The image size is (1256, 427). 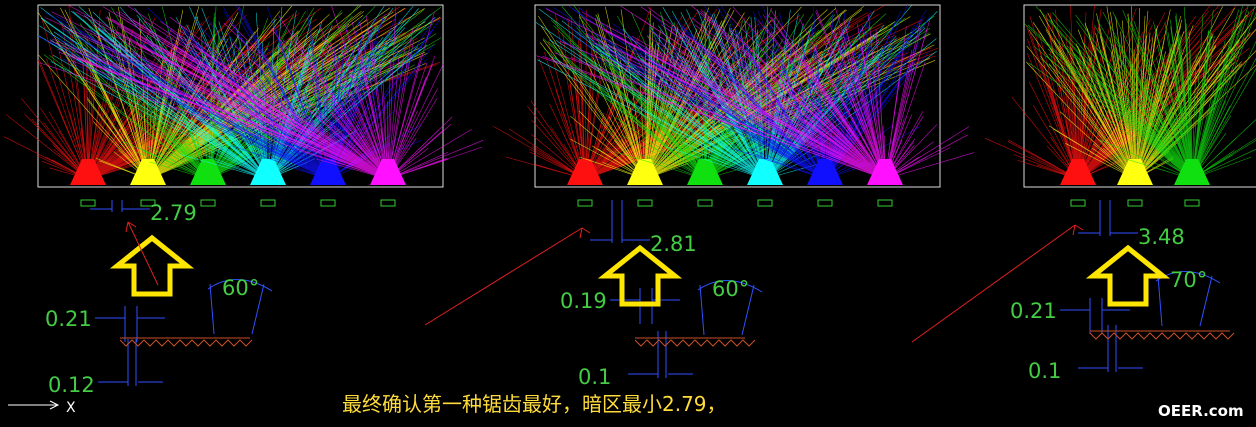 I want to click on watermark: OEER.com, so click(x=1201, y=411).